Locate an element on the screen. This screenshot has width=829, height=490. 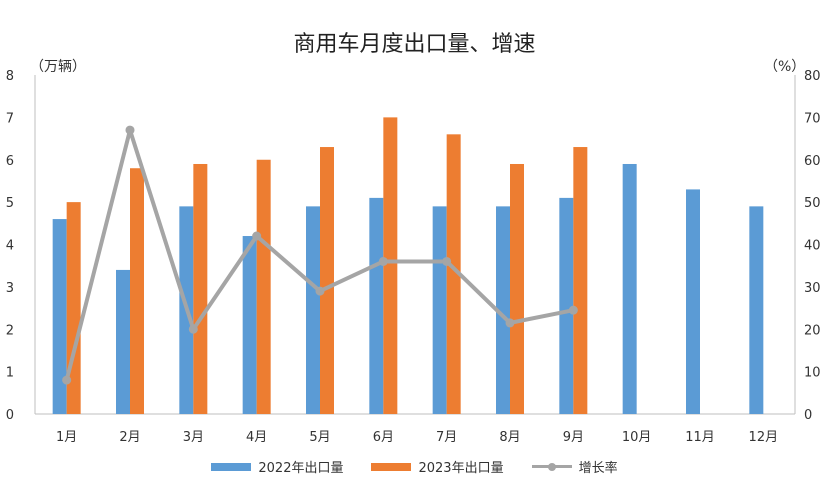
x-tick-label: 8月 is located at coordinates (509, 437).